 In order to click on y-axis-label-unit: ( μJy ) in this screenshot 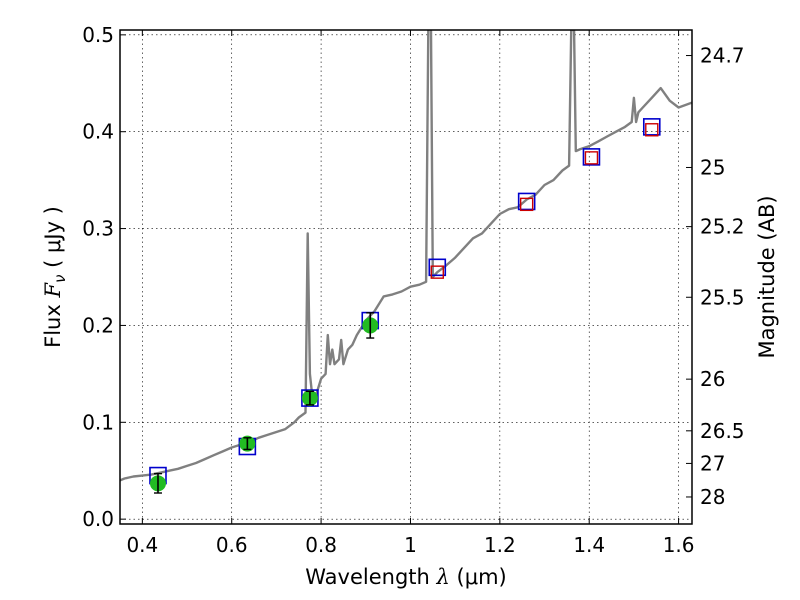, I will do `click(53, 237)`.